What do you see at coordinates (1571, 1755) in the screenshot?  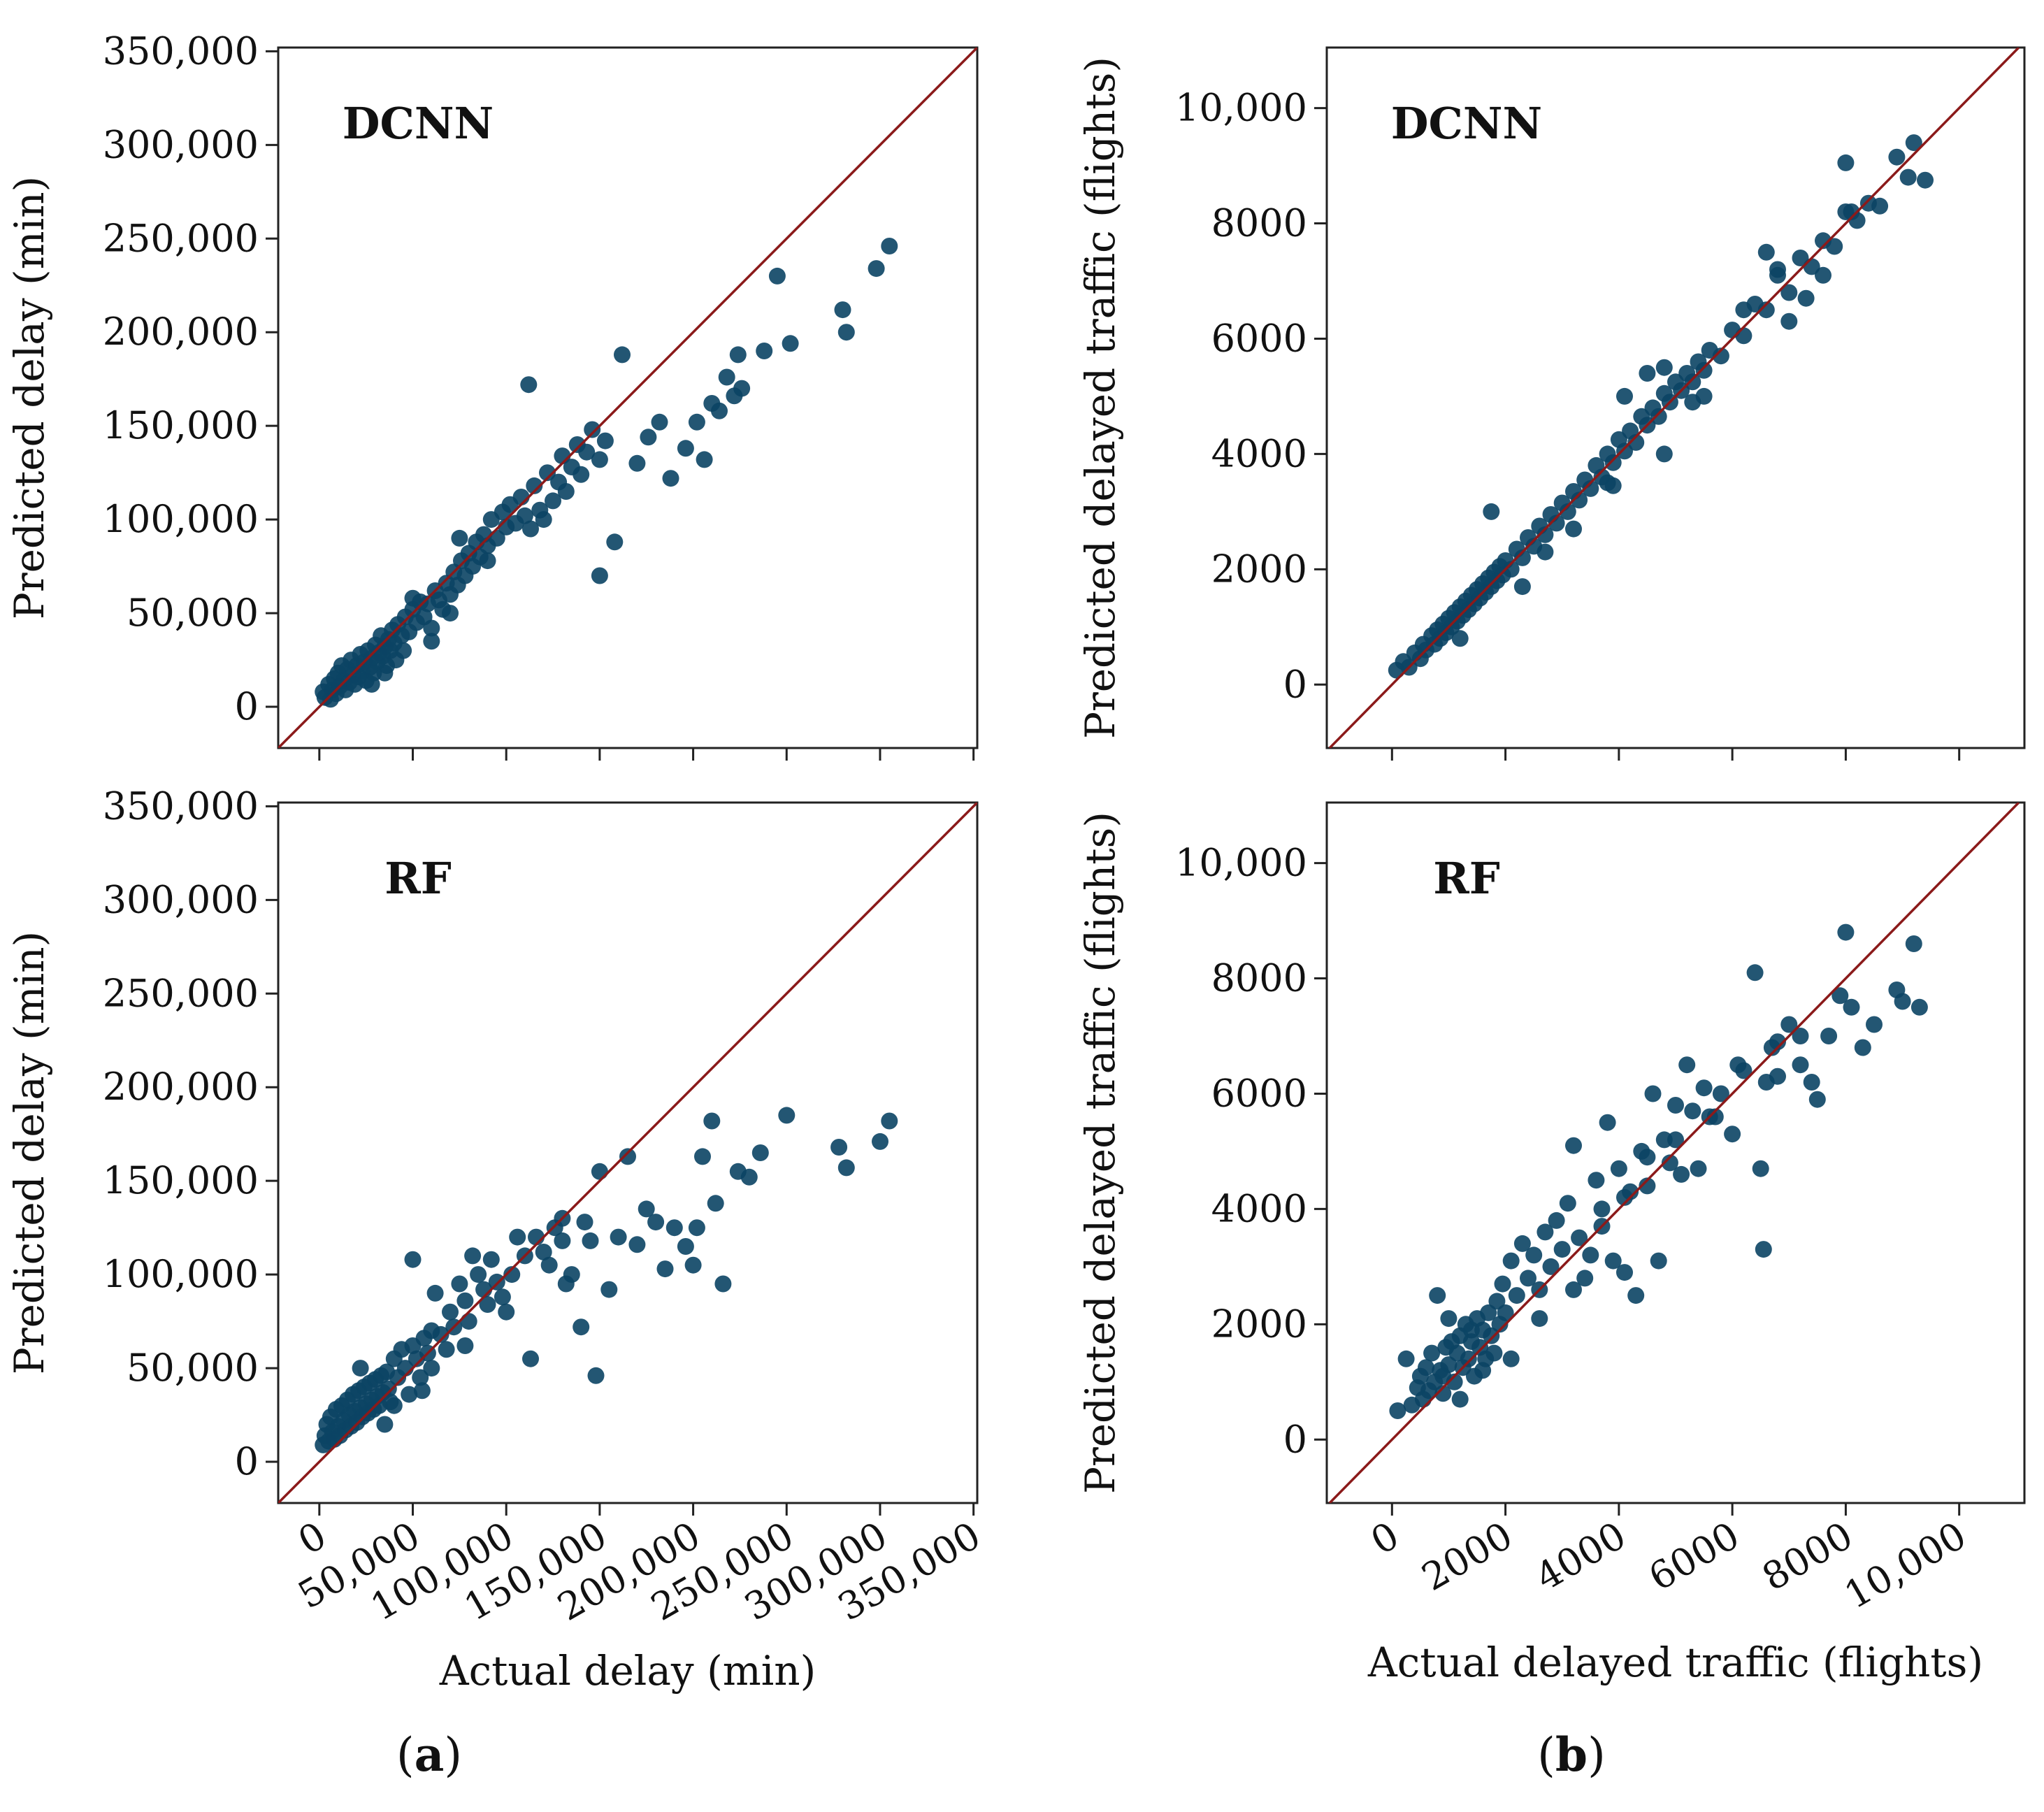 I see `subfigure-label-b: (b)` at bounding box center [1571, 1755].